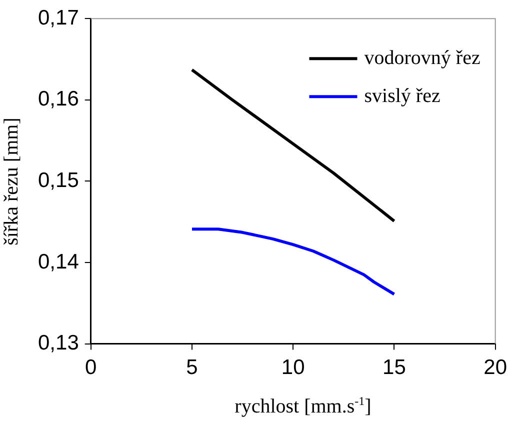 This screenshot has height=427, width=513. I want to click on legend-label: svislý řez, so click(402, 95).